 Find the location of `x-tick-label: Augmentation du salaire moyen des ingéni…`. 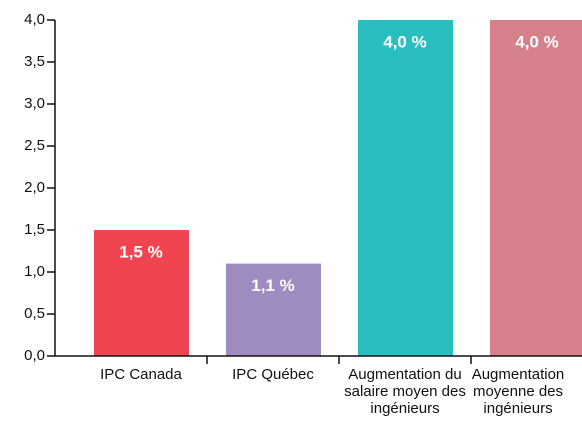

x-tick-label: Augmentation du salaire moyen des ingéni… is located at coordinates (405, 391).